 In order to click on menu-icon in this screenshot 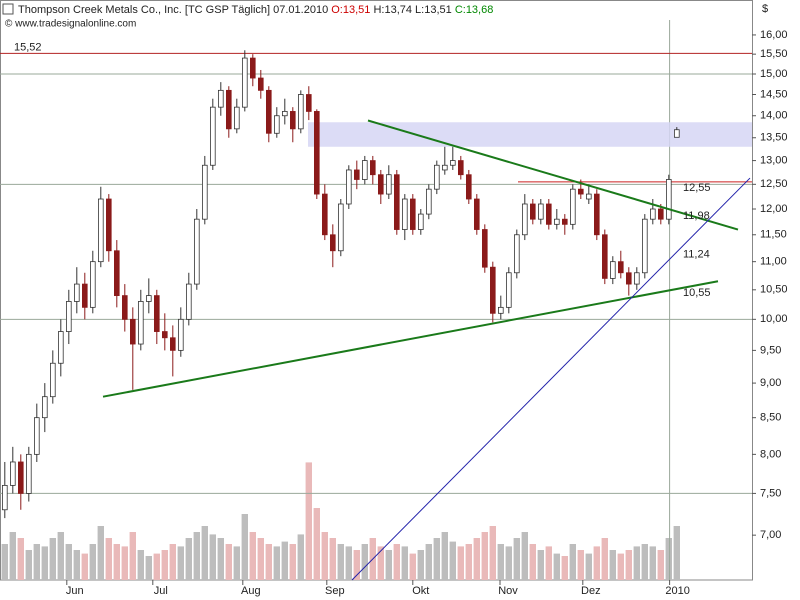, I will do `click(8, 9)`.